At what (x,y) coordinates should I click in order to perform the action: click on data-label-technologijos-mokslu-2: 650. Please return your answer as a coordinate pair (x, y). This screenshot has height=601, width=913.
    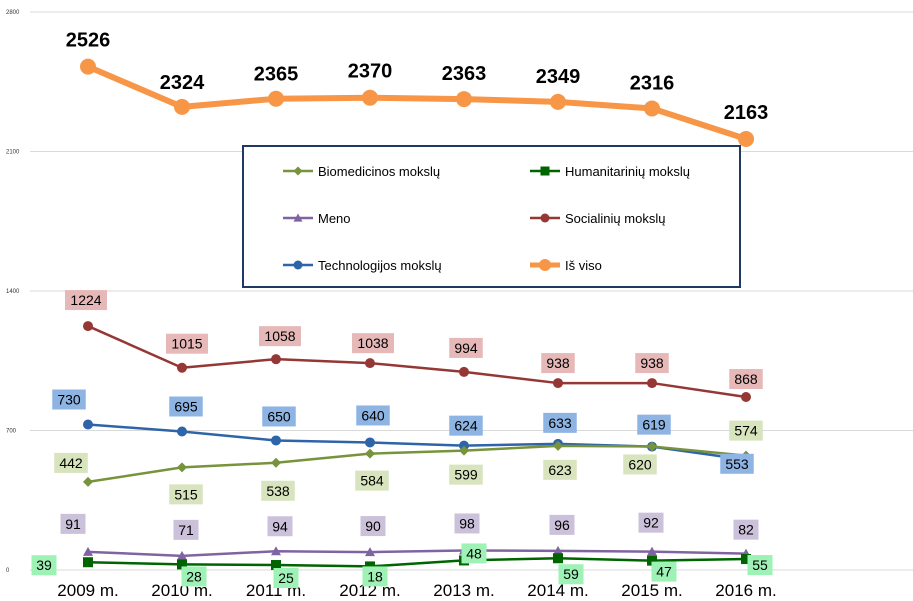
    Looking at the image, I should click on (279, 416).